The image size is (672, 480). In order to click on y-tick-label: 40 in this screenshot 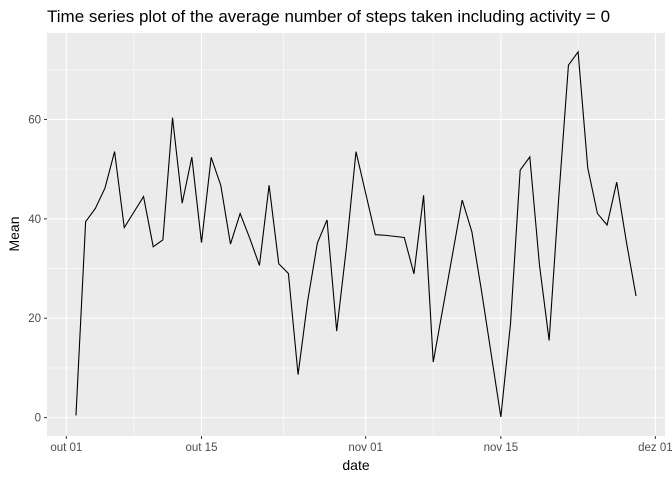, I will do `click(34, 220)`.